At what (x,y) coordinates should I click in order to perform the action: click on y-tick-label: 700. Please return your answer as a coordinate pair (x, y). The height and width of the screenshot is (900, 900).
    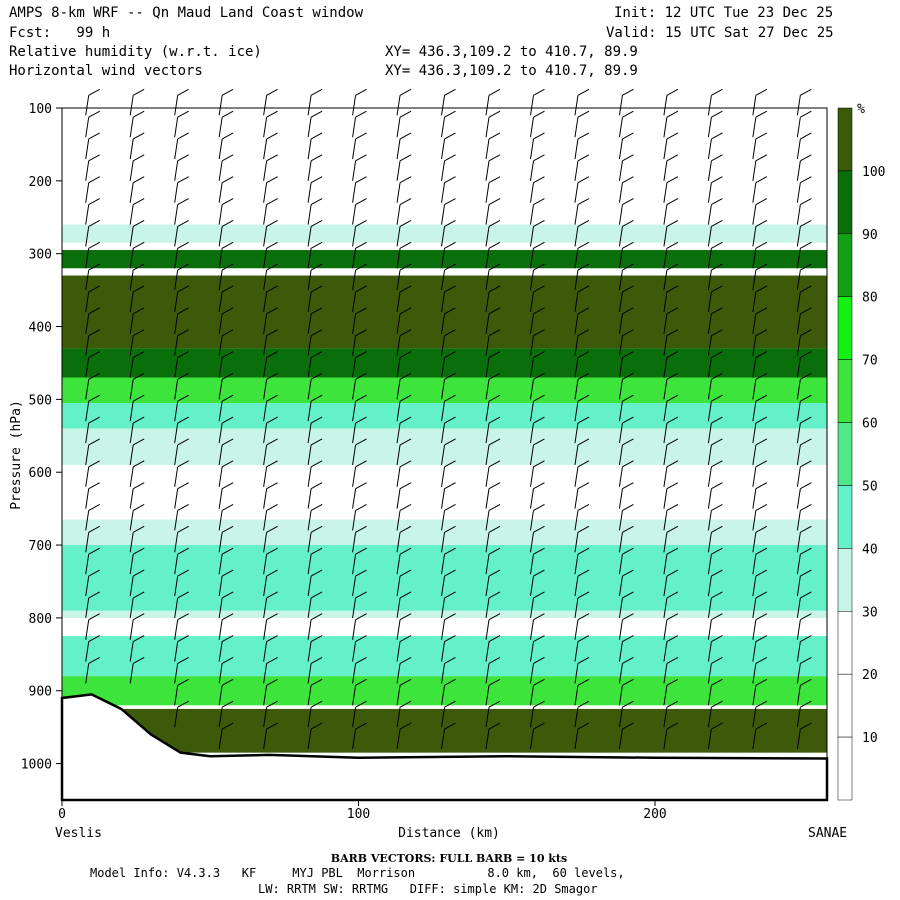
    Looking at the image, I should click on (40, 546).